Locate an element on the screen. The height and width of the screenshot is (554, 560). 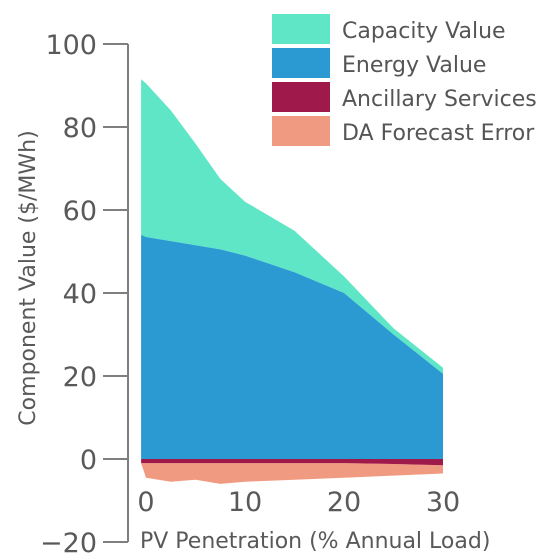
area-series-da-forecast-error is located at coordinates (292, 473).